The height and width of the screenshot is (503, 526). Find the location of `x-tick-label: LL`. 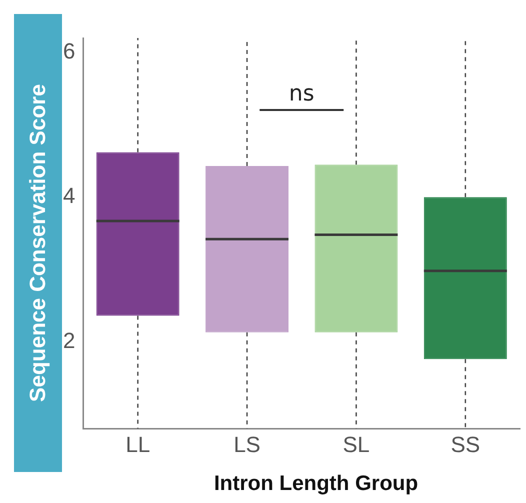

x-tick-label: LL is located at coordinates (138, 444).